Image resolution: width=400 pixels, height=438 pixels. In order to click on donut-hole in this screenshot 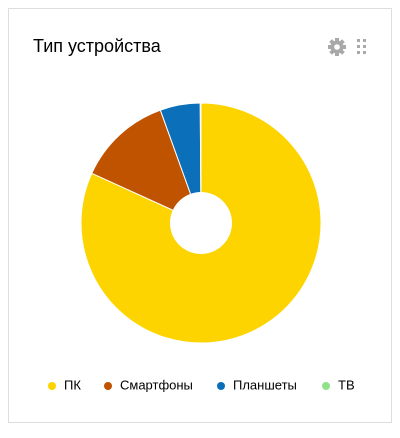, I will do `click(201, 223)`.